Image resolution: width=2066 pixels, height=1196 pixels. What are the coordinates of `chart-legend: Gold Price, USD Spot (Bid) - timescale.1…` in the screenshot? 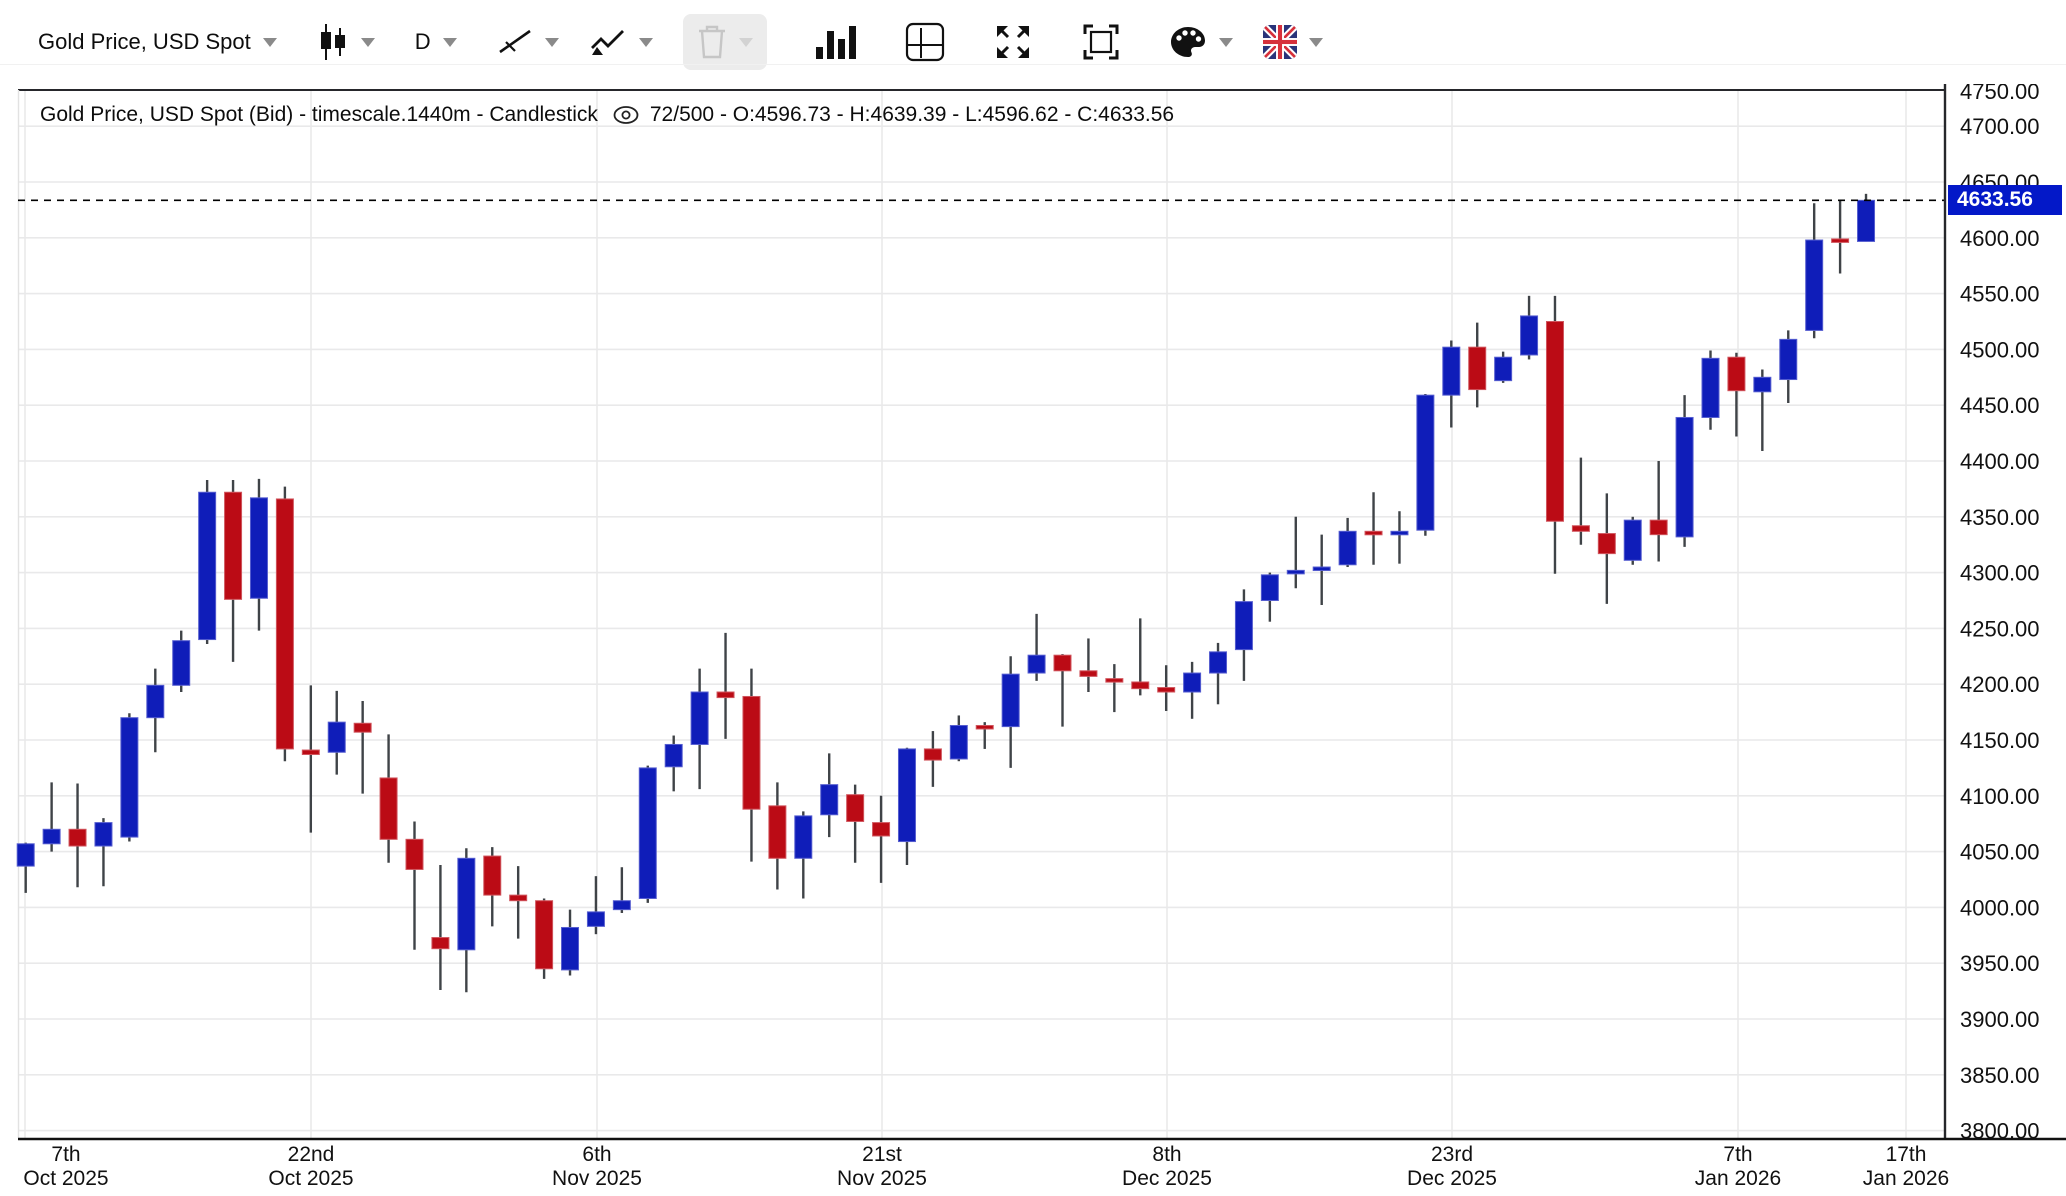 It's located at (607, 115).